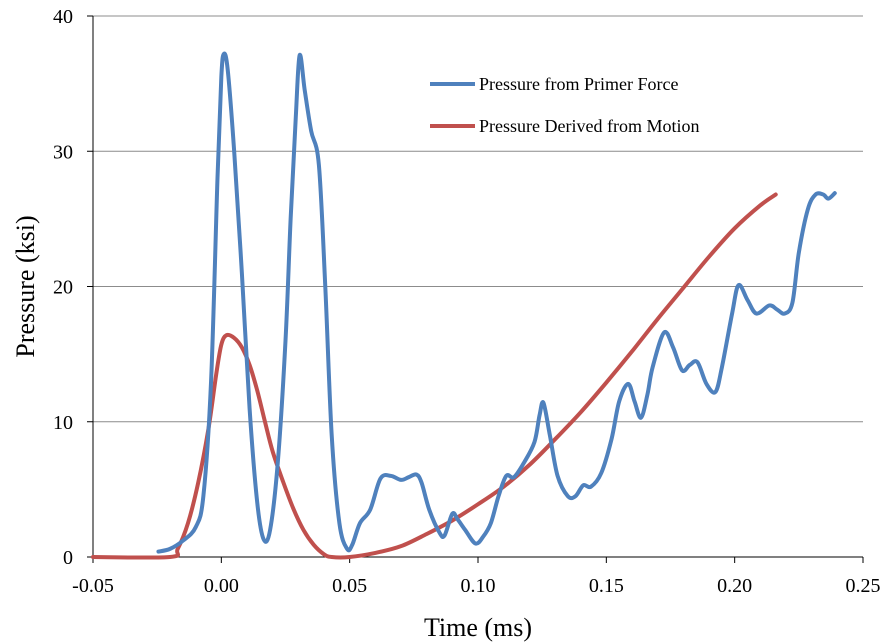  Describe the element at coordinates (68, 558) in the screenshot. I see `y-tick-label-0: 0` at that location.